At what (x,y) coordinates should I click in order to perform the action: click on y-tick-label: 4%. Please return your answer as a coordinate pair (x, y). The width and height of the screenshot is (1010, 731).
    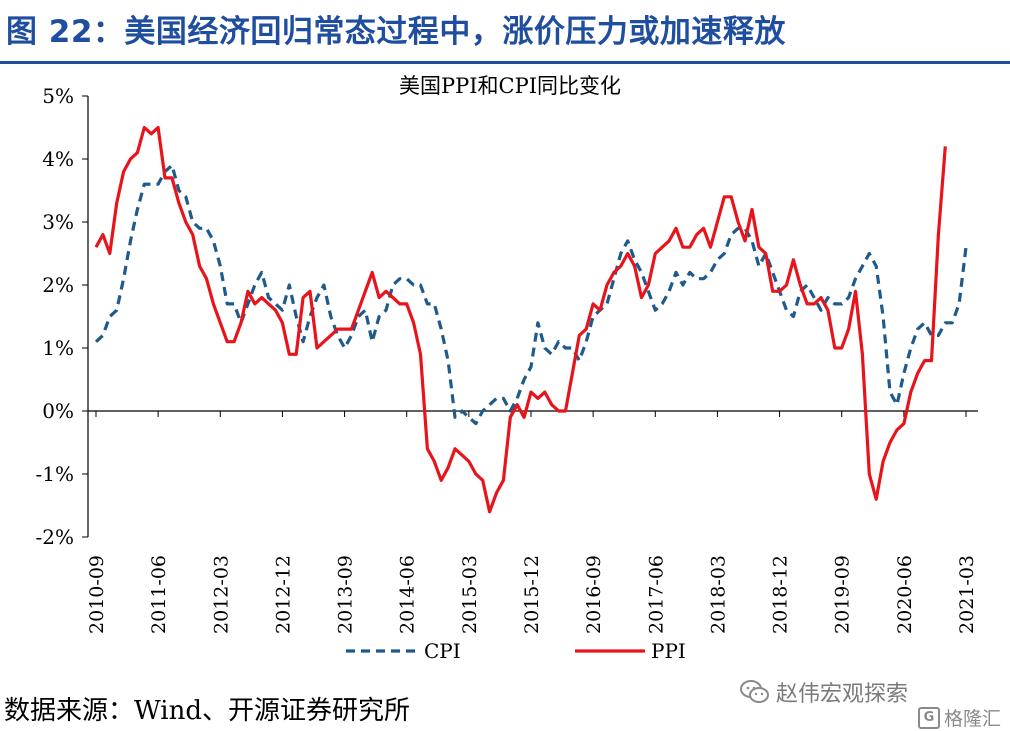
    Looking at the image, I should click on (58, 159).